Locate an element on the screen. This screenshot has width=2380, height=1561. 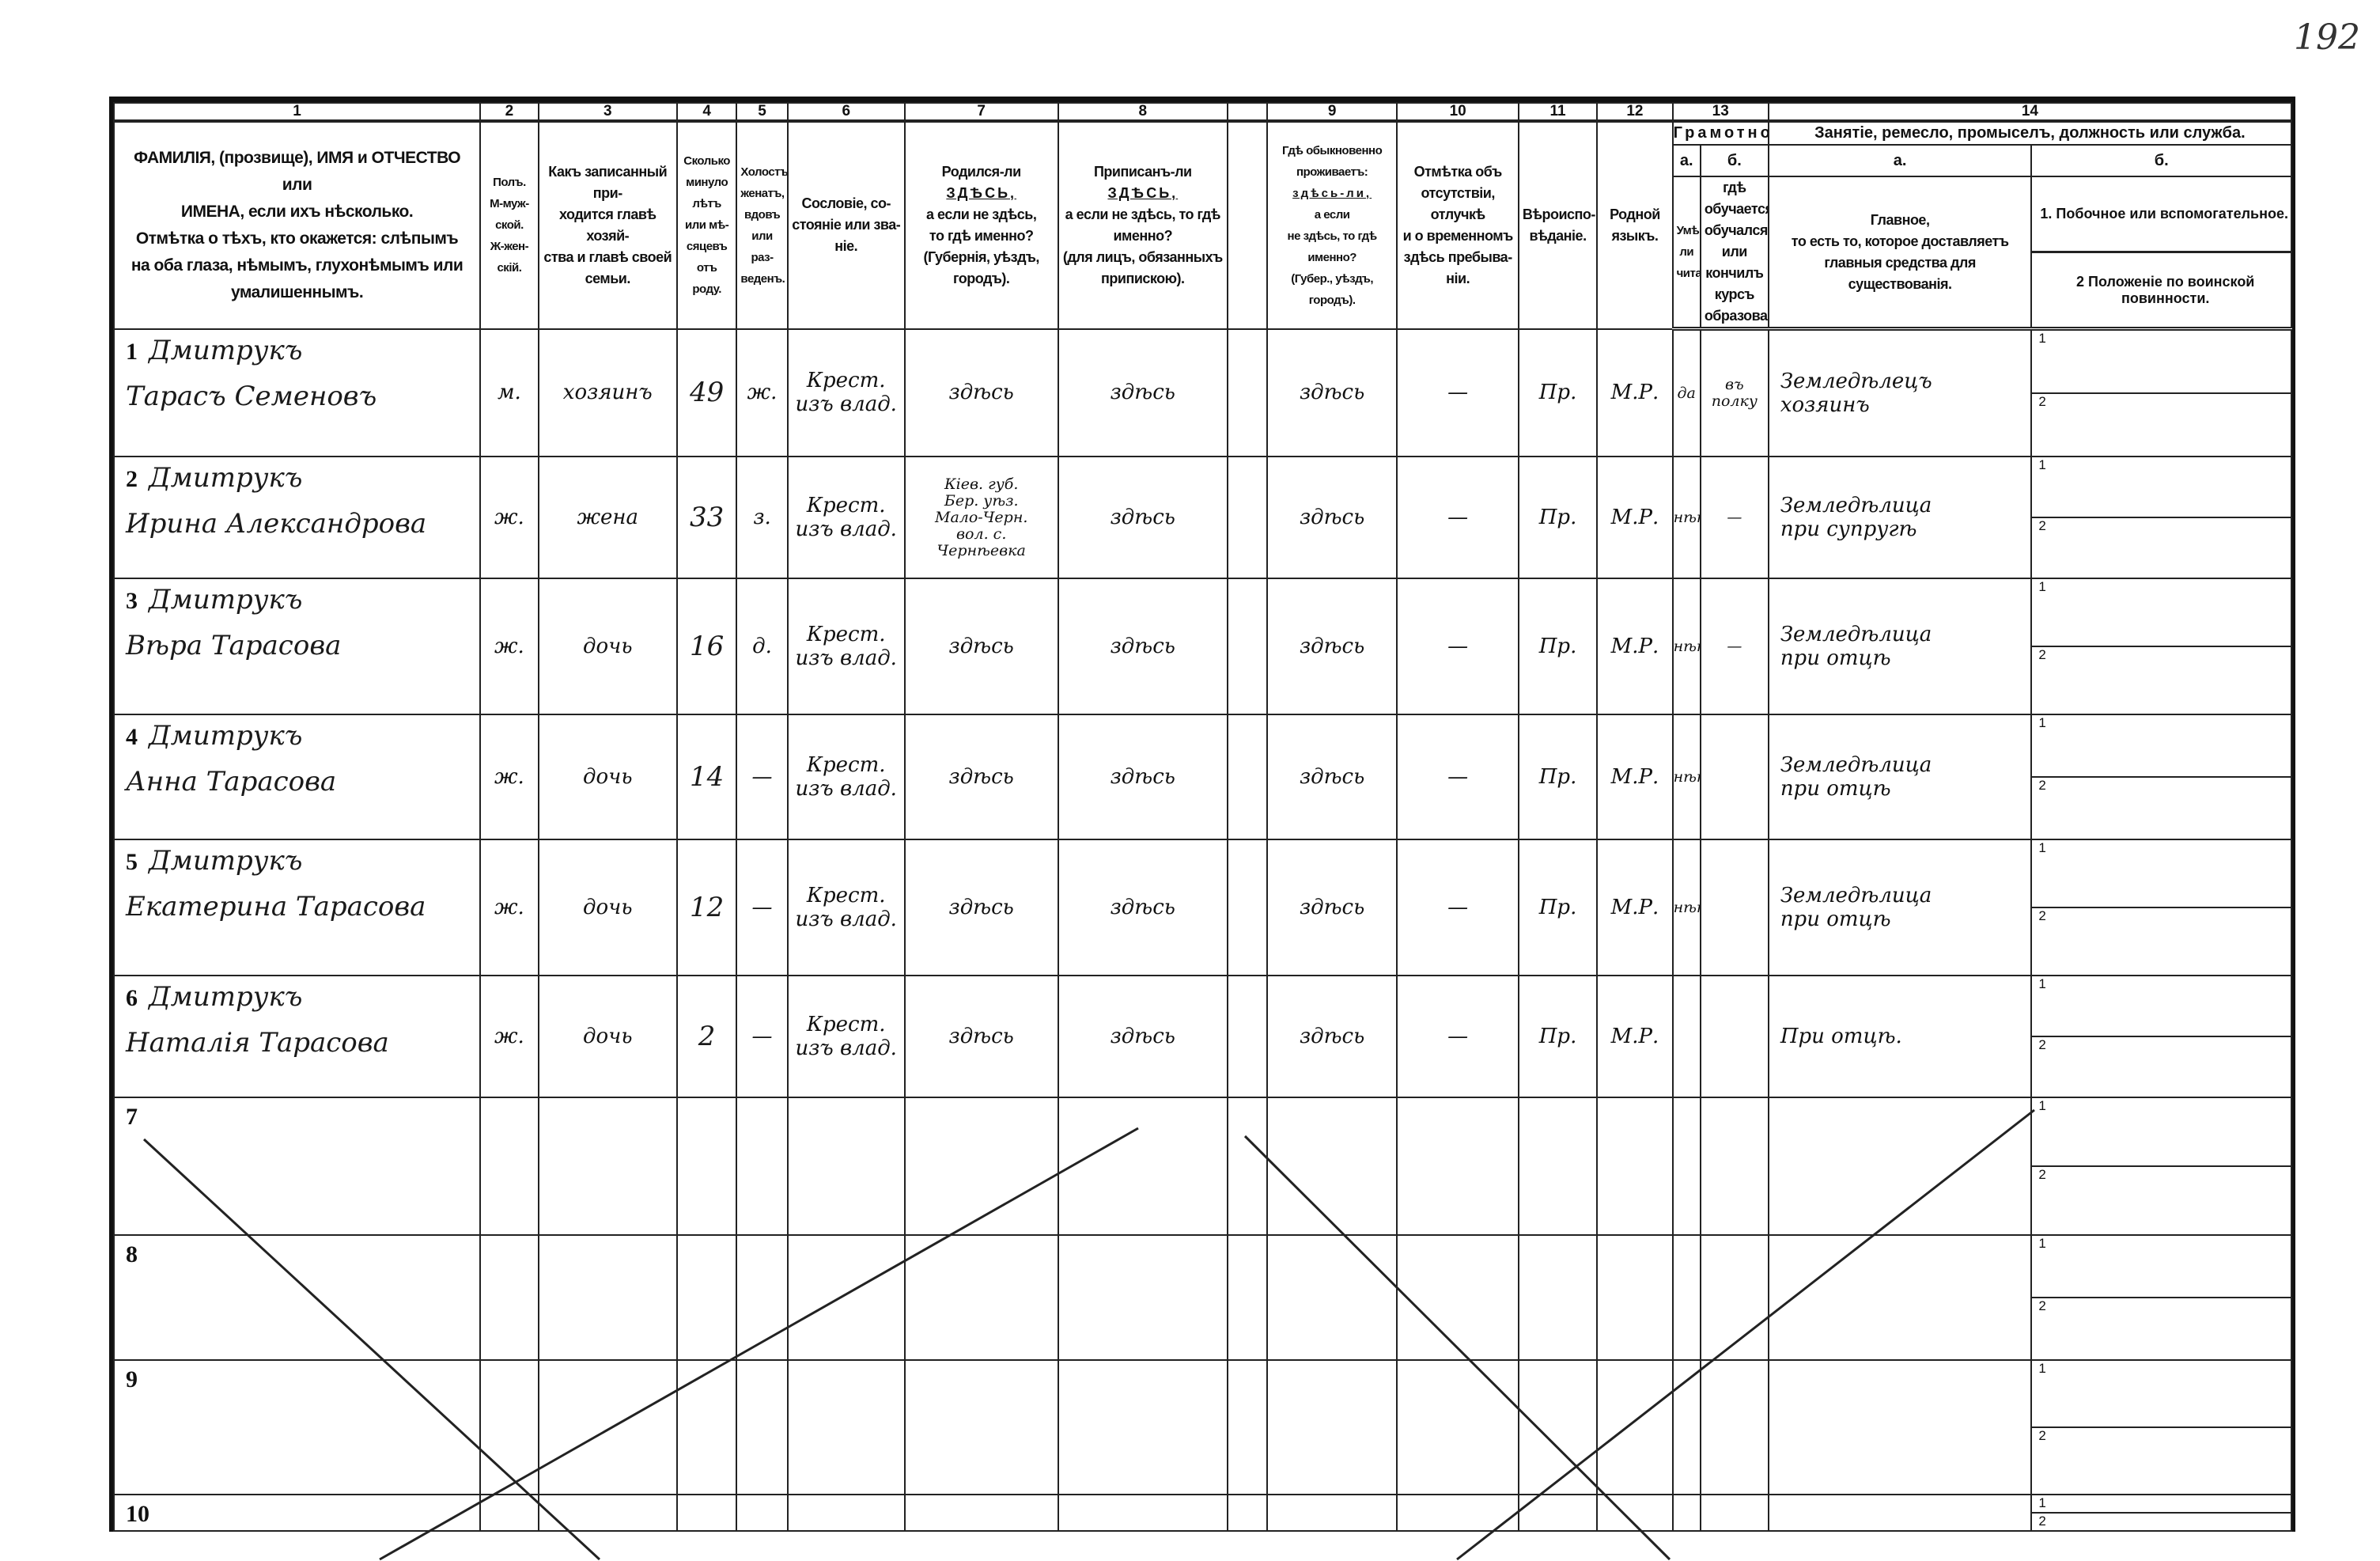
header-c12: Родной языкъ. is located at coordinates (1635, 225).